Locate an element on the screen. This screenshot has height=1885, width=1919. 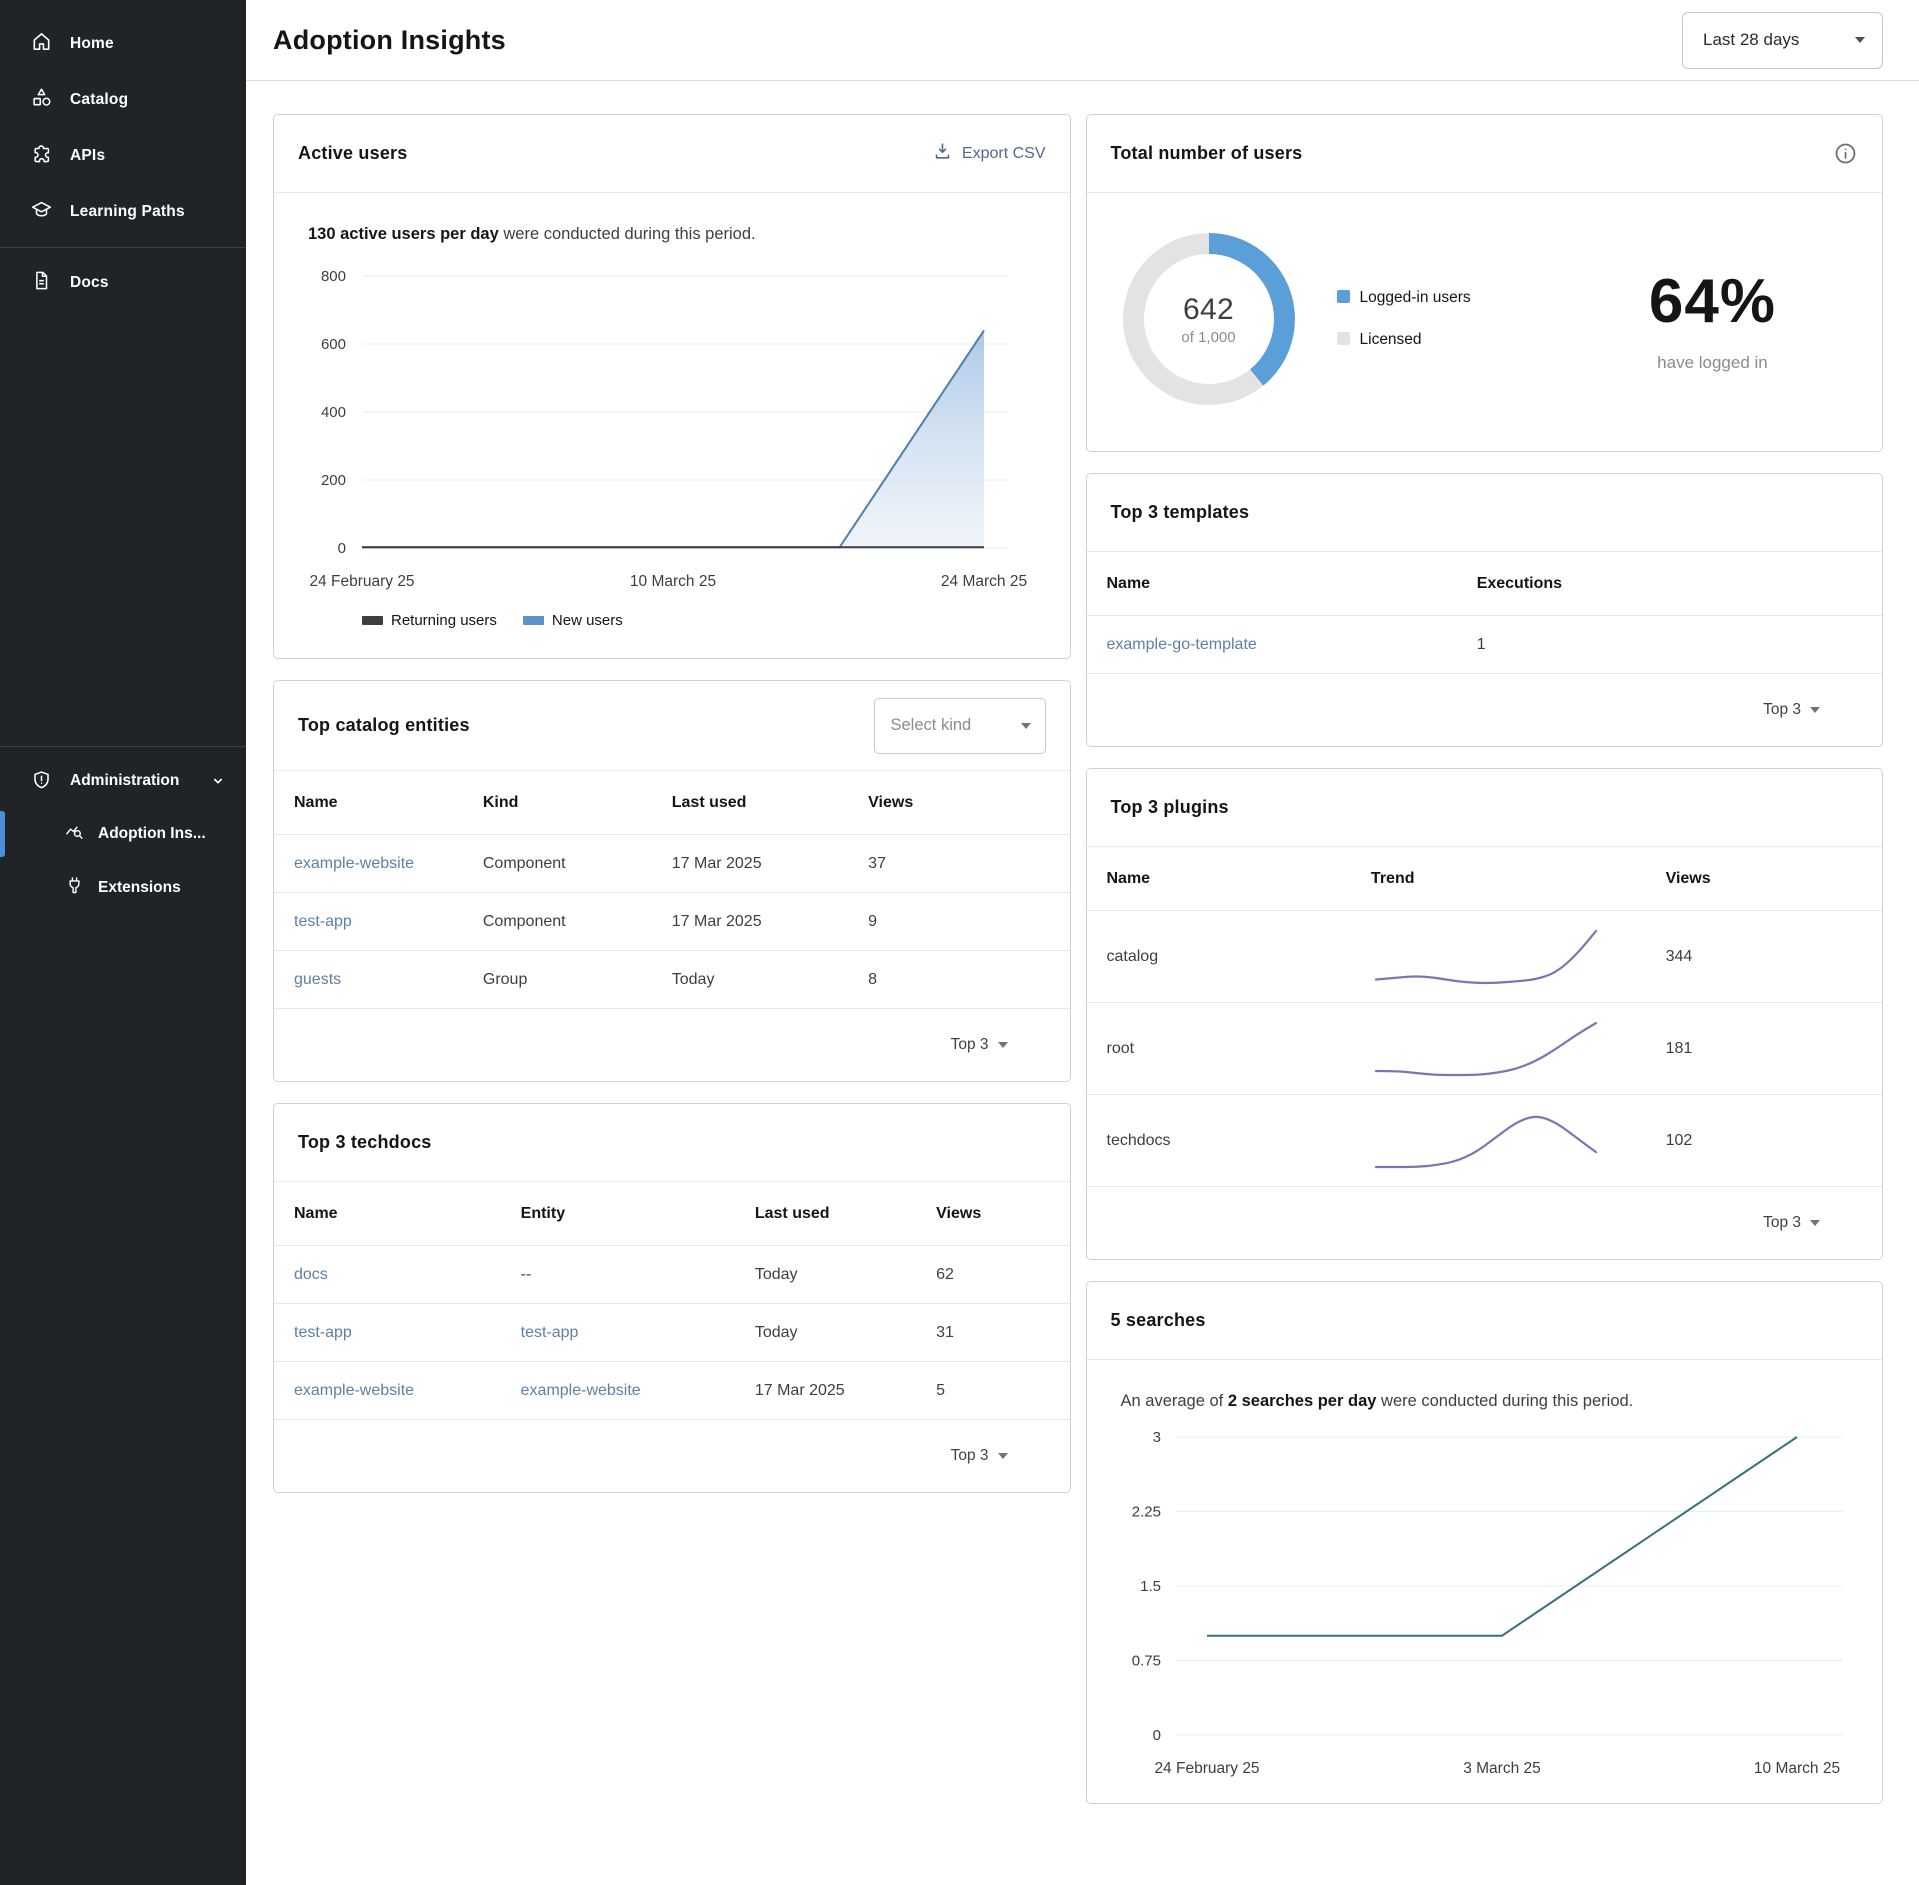
active-users-legend: Returning users New users is located at coordinates (704, 620).